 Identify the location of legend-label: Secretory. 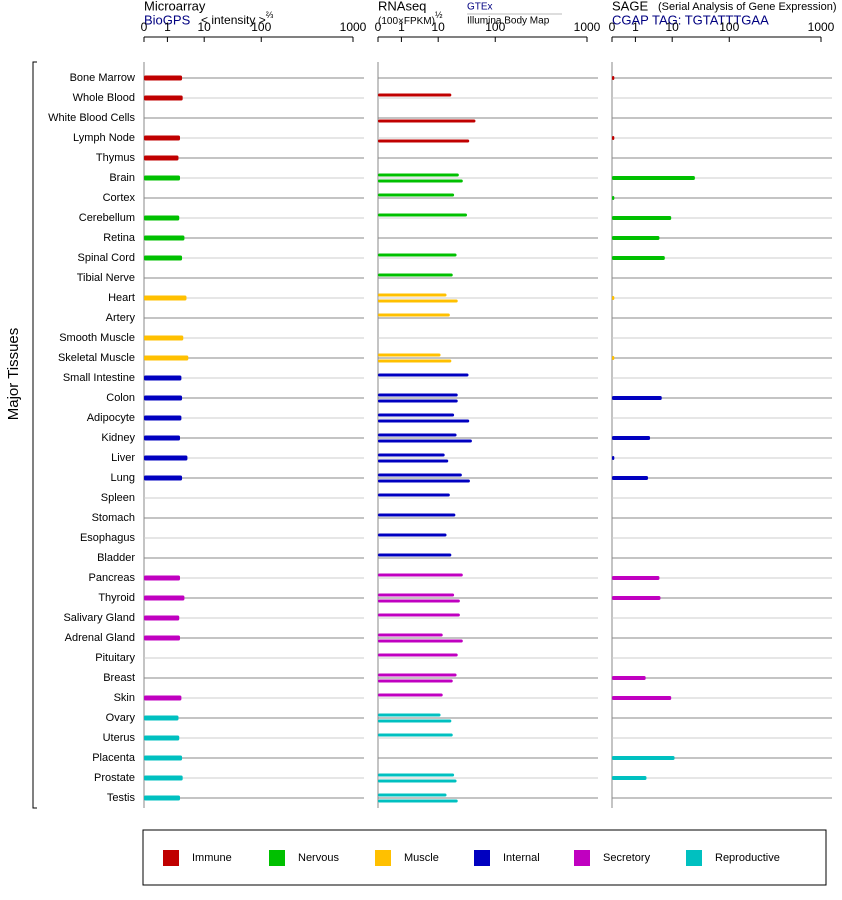
(627, 858).